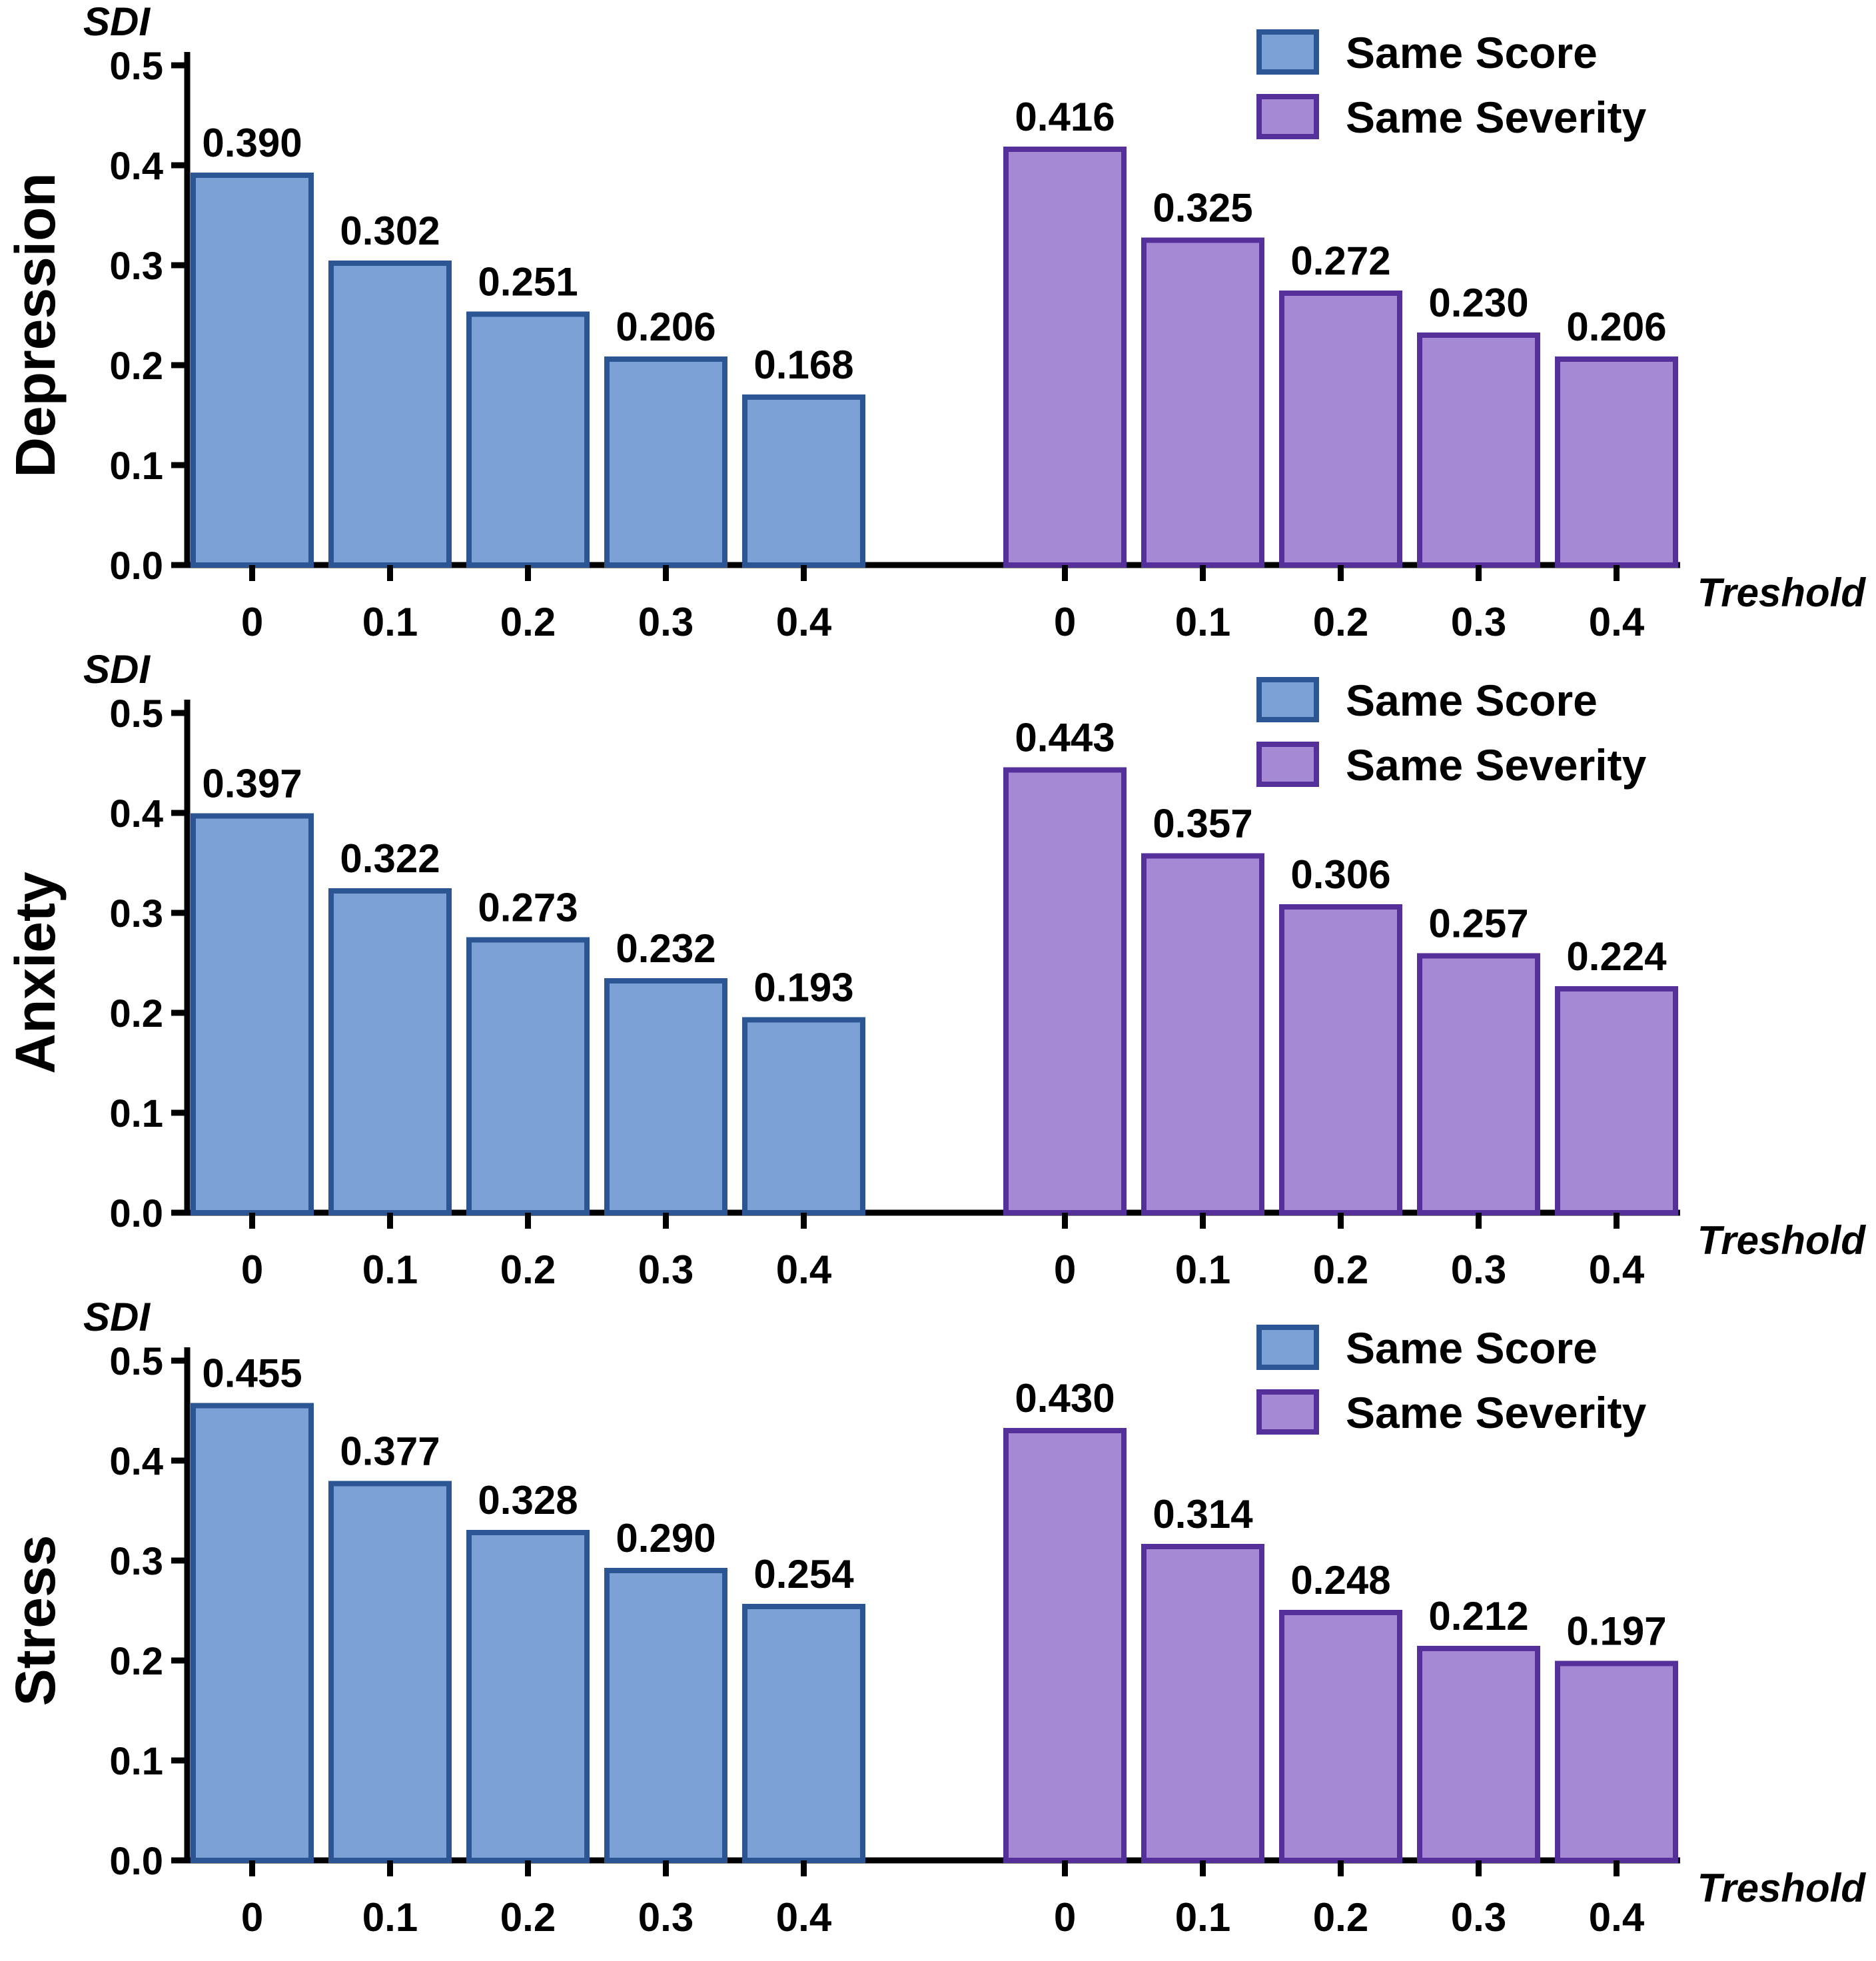 This screenshot has width=1876, height=1961. What do you see at coordinates (252, 1373) in the screenshot?
I see `data-label: 0.455` at bounding box center [252, 1373].